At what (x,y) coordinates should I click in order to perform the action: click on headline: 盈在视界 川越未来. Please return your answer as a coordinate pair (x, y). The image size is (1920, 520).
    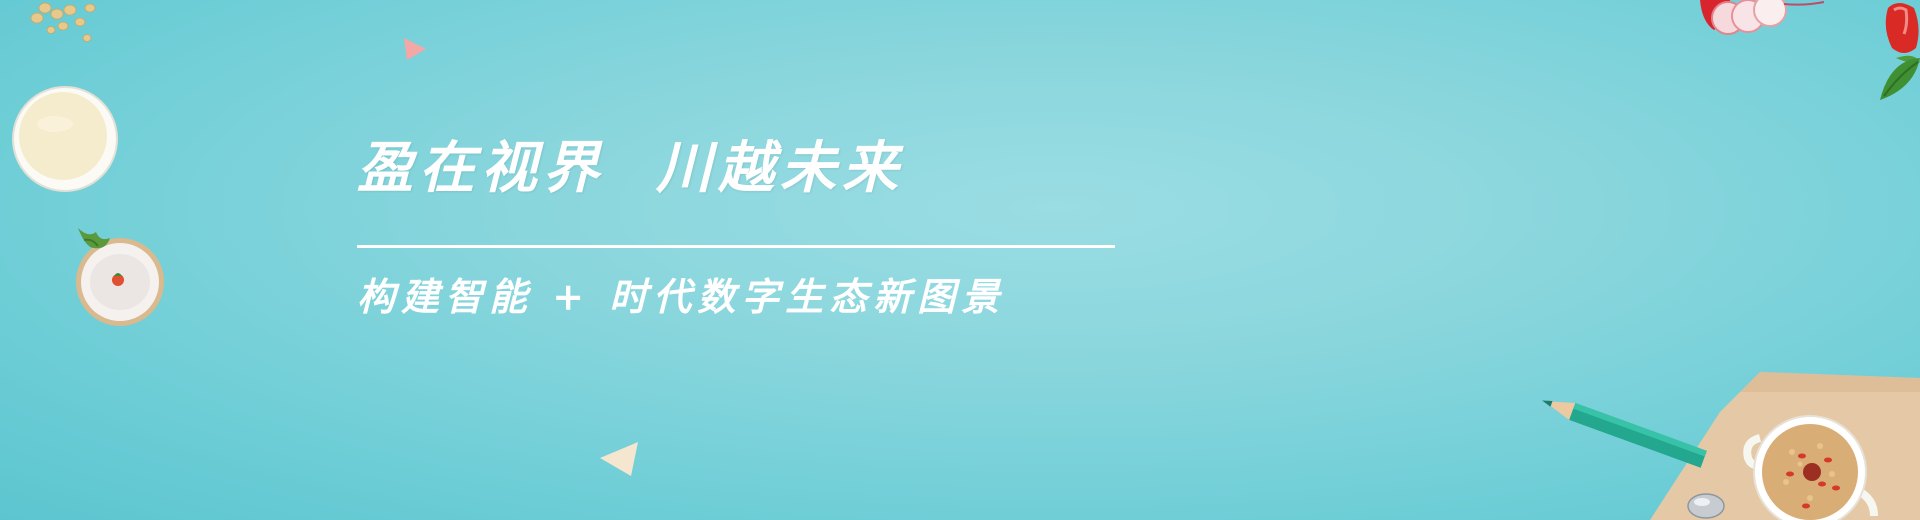
    Looking at the image, I should click on (630, 168).